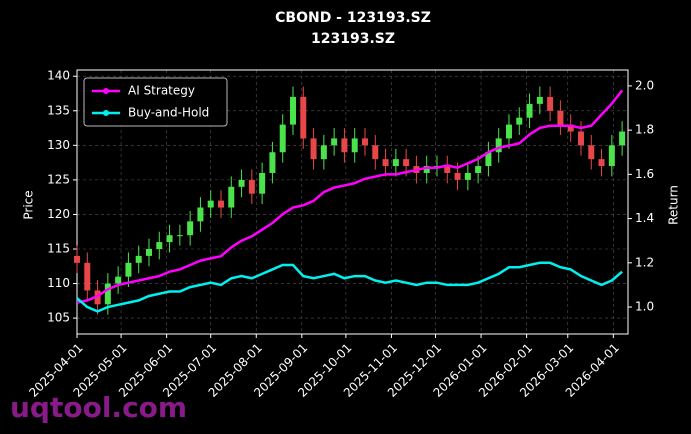  I want to click on y2-tick-label: 1.6, so click(644, 174).